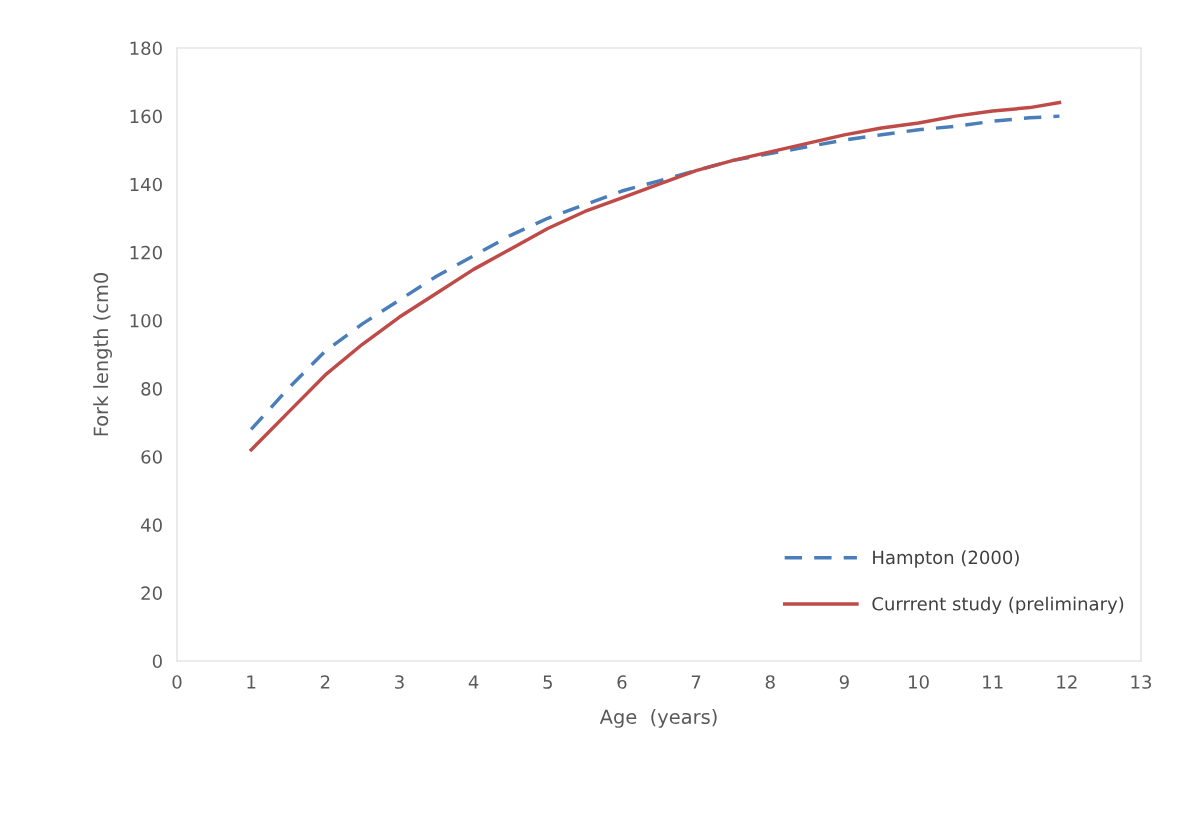  I want to click on x-tick-label: 7, so click(696, 682).